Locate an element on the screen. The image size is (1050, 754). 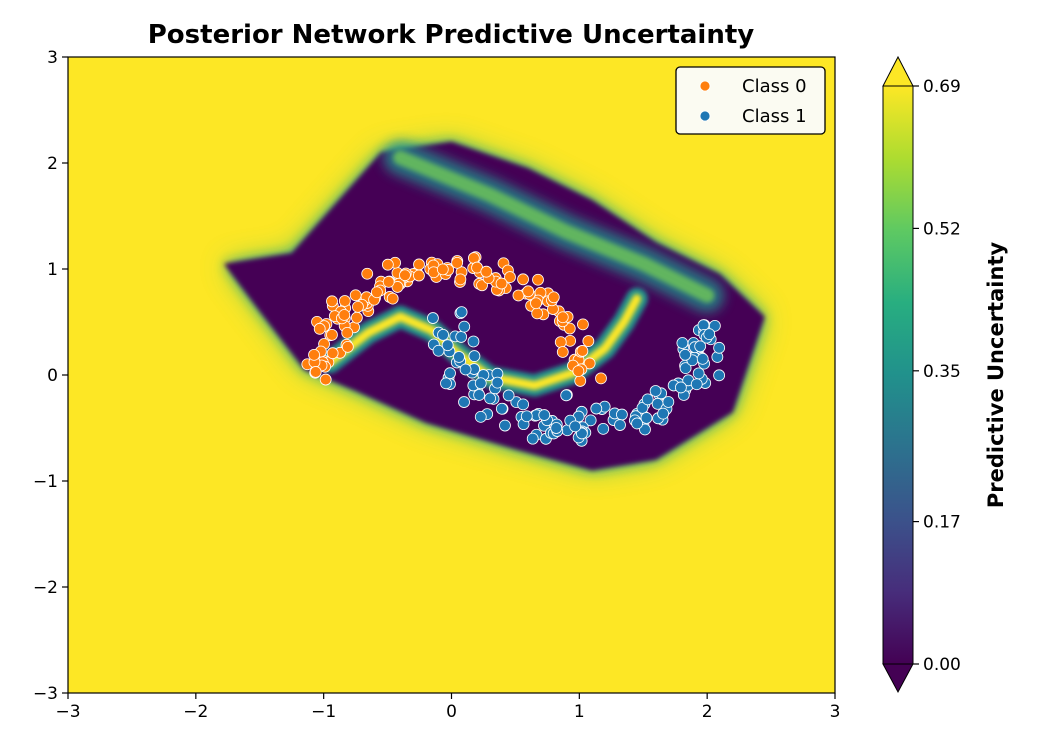
colorbar-extend-bottom is located at coordinates (898, 678).